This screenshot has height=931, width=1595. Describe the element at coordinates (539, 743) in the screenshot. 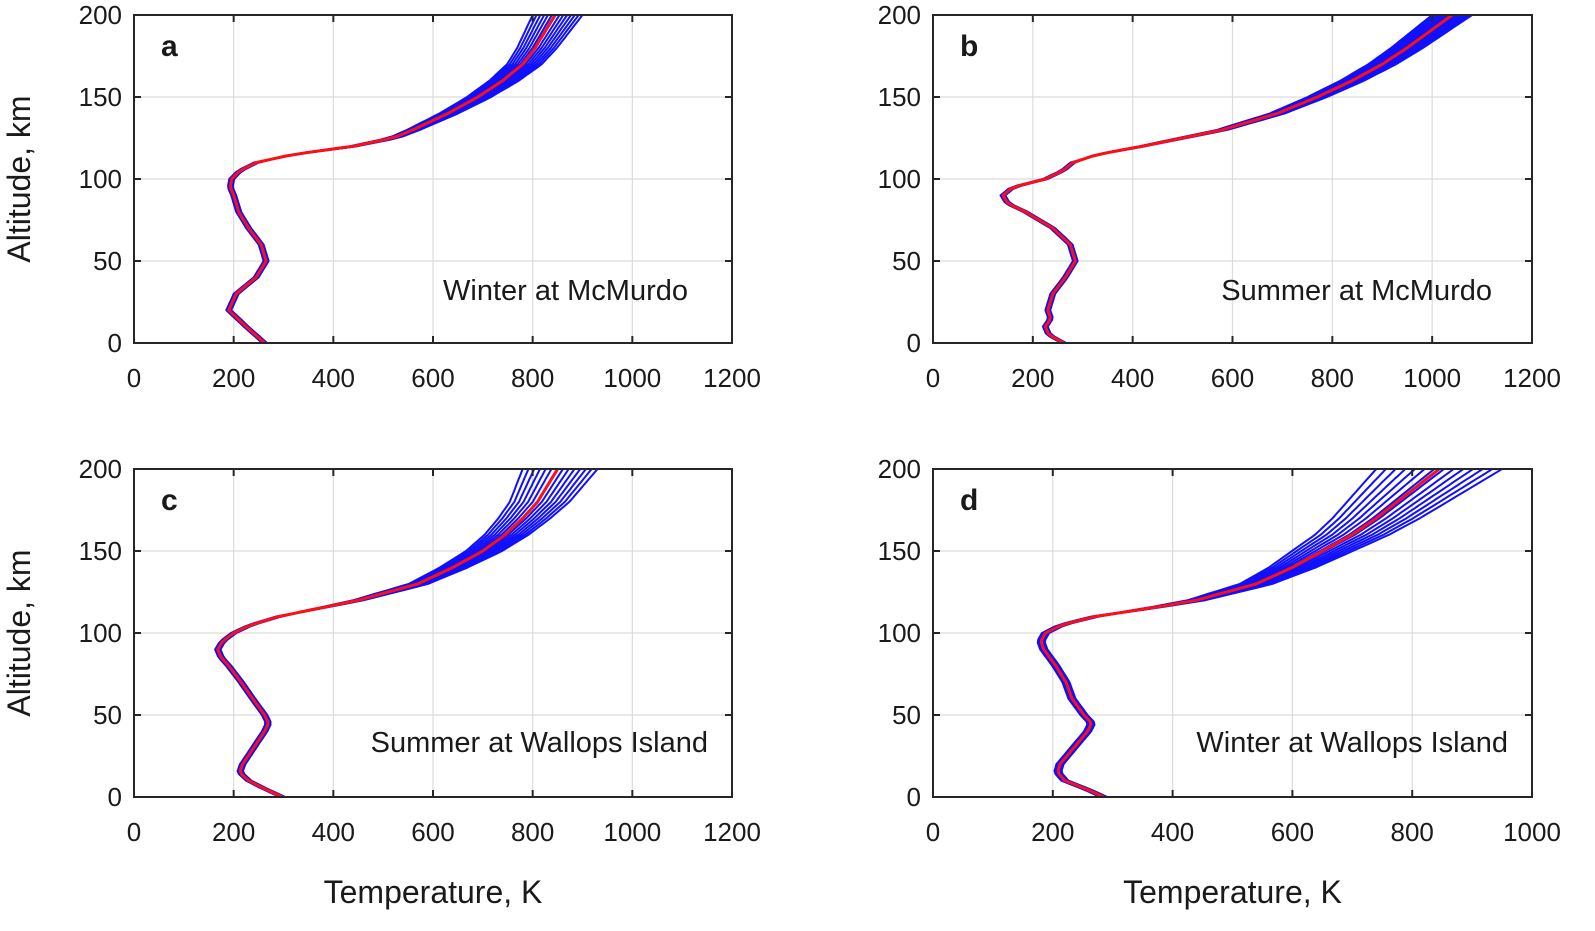

I see `panel-annotation: Summer at Wallops Island` at that location.